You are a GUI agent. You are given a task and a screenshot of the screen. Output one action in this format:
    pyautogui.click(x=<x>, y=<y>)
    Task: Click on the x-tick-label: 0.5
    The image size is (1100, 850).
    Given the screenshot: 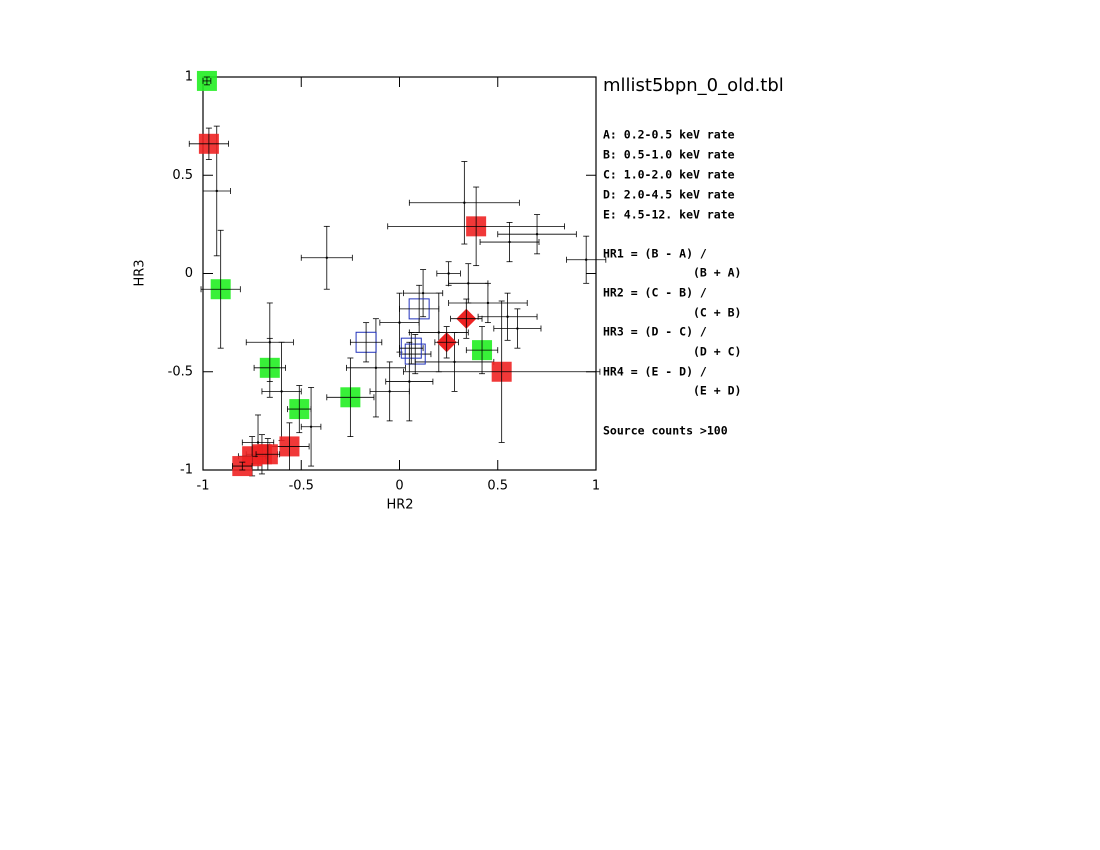 What is the action you would take?
    pyautogui.click(x=497, y=486)
    